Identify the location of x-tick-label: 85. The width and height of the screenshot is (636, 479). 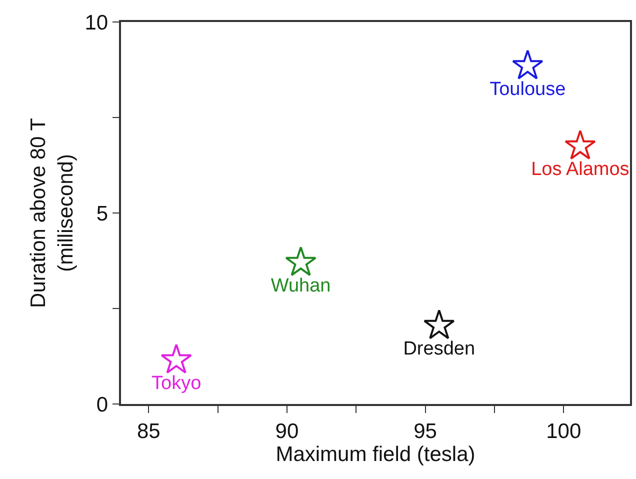
(148, 431).